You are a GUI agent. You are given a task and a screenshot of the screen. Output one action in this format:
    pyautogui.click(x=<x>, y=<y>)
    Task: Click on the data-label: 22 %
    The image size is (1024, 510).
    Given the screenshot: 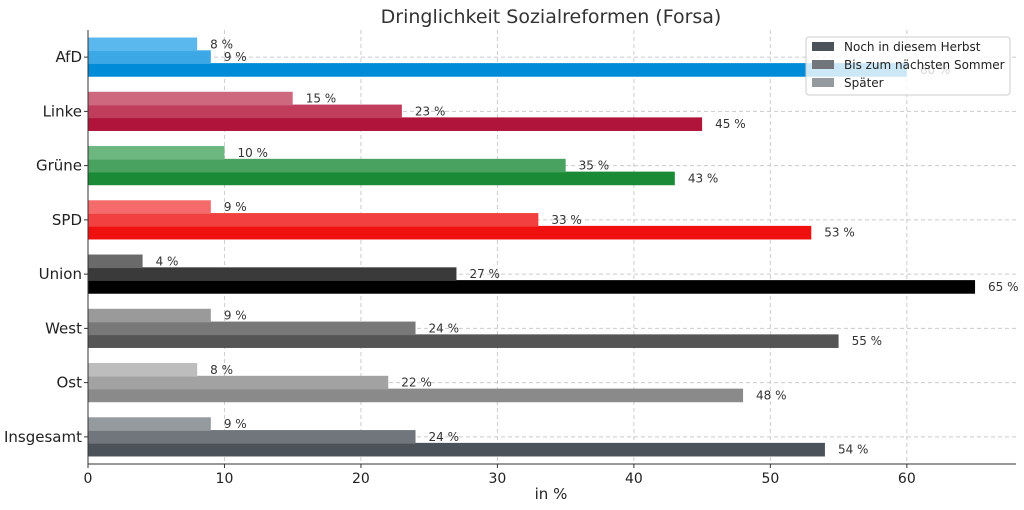 What is the action you would take?
    pyautogui.click(x=416, y=383)
    